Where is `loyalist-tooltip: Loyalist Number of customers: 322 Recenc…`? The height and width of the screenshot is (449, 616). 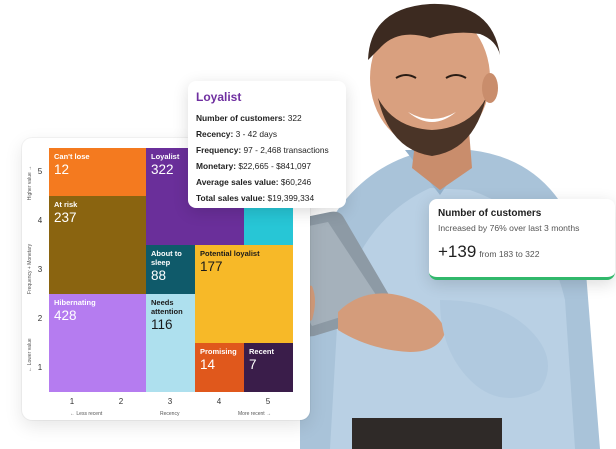 loyalist-tooltip: Loyalist Number of customers: 322 Recenc… is located at coordinates (267, 144).